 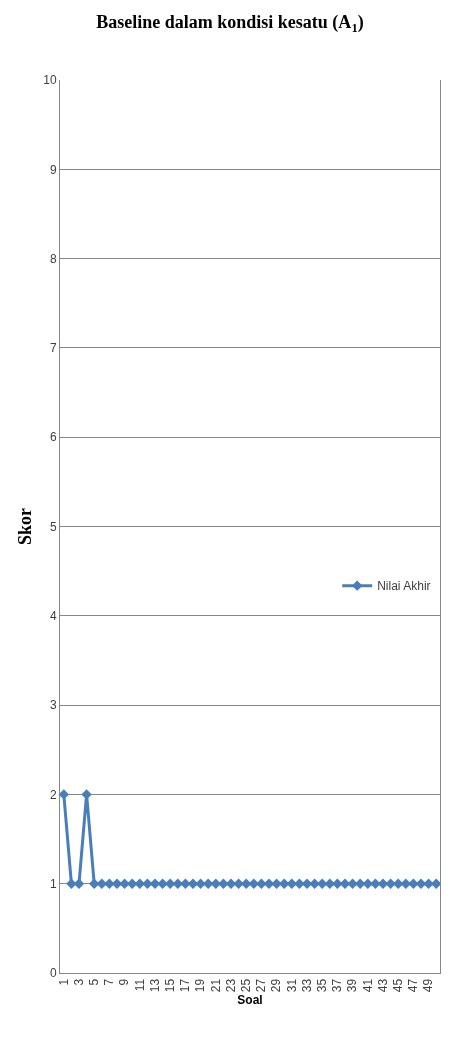 I want to click on y-tick-label: 10, so click(x=50, y=80).